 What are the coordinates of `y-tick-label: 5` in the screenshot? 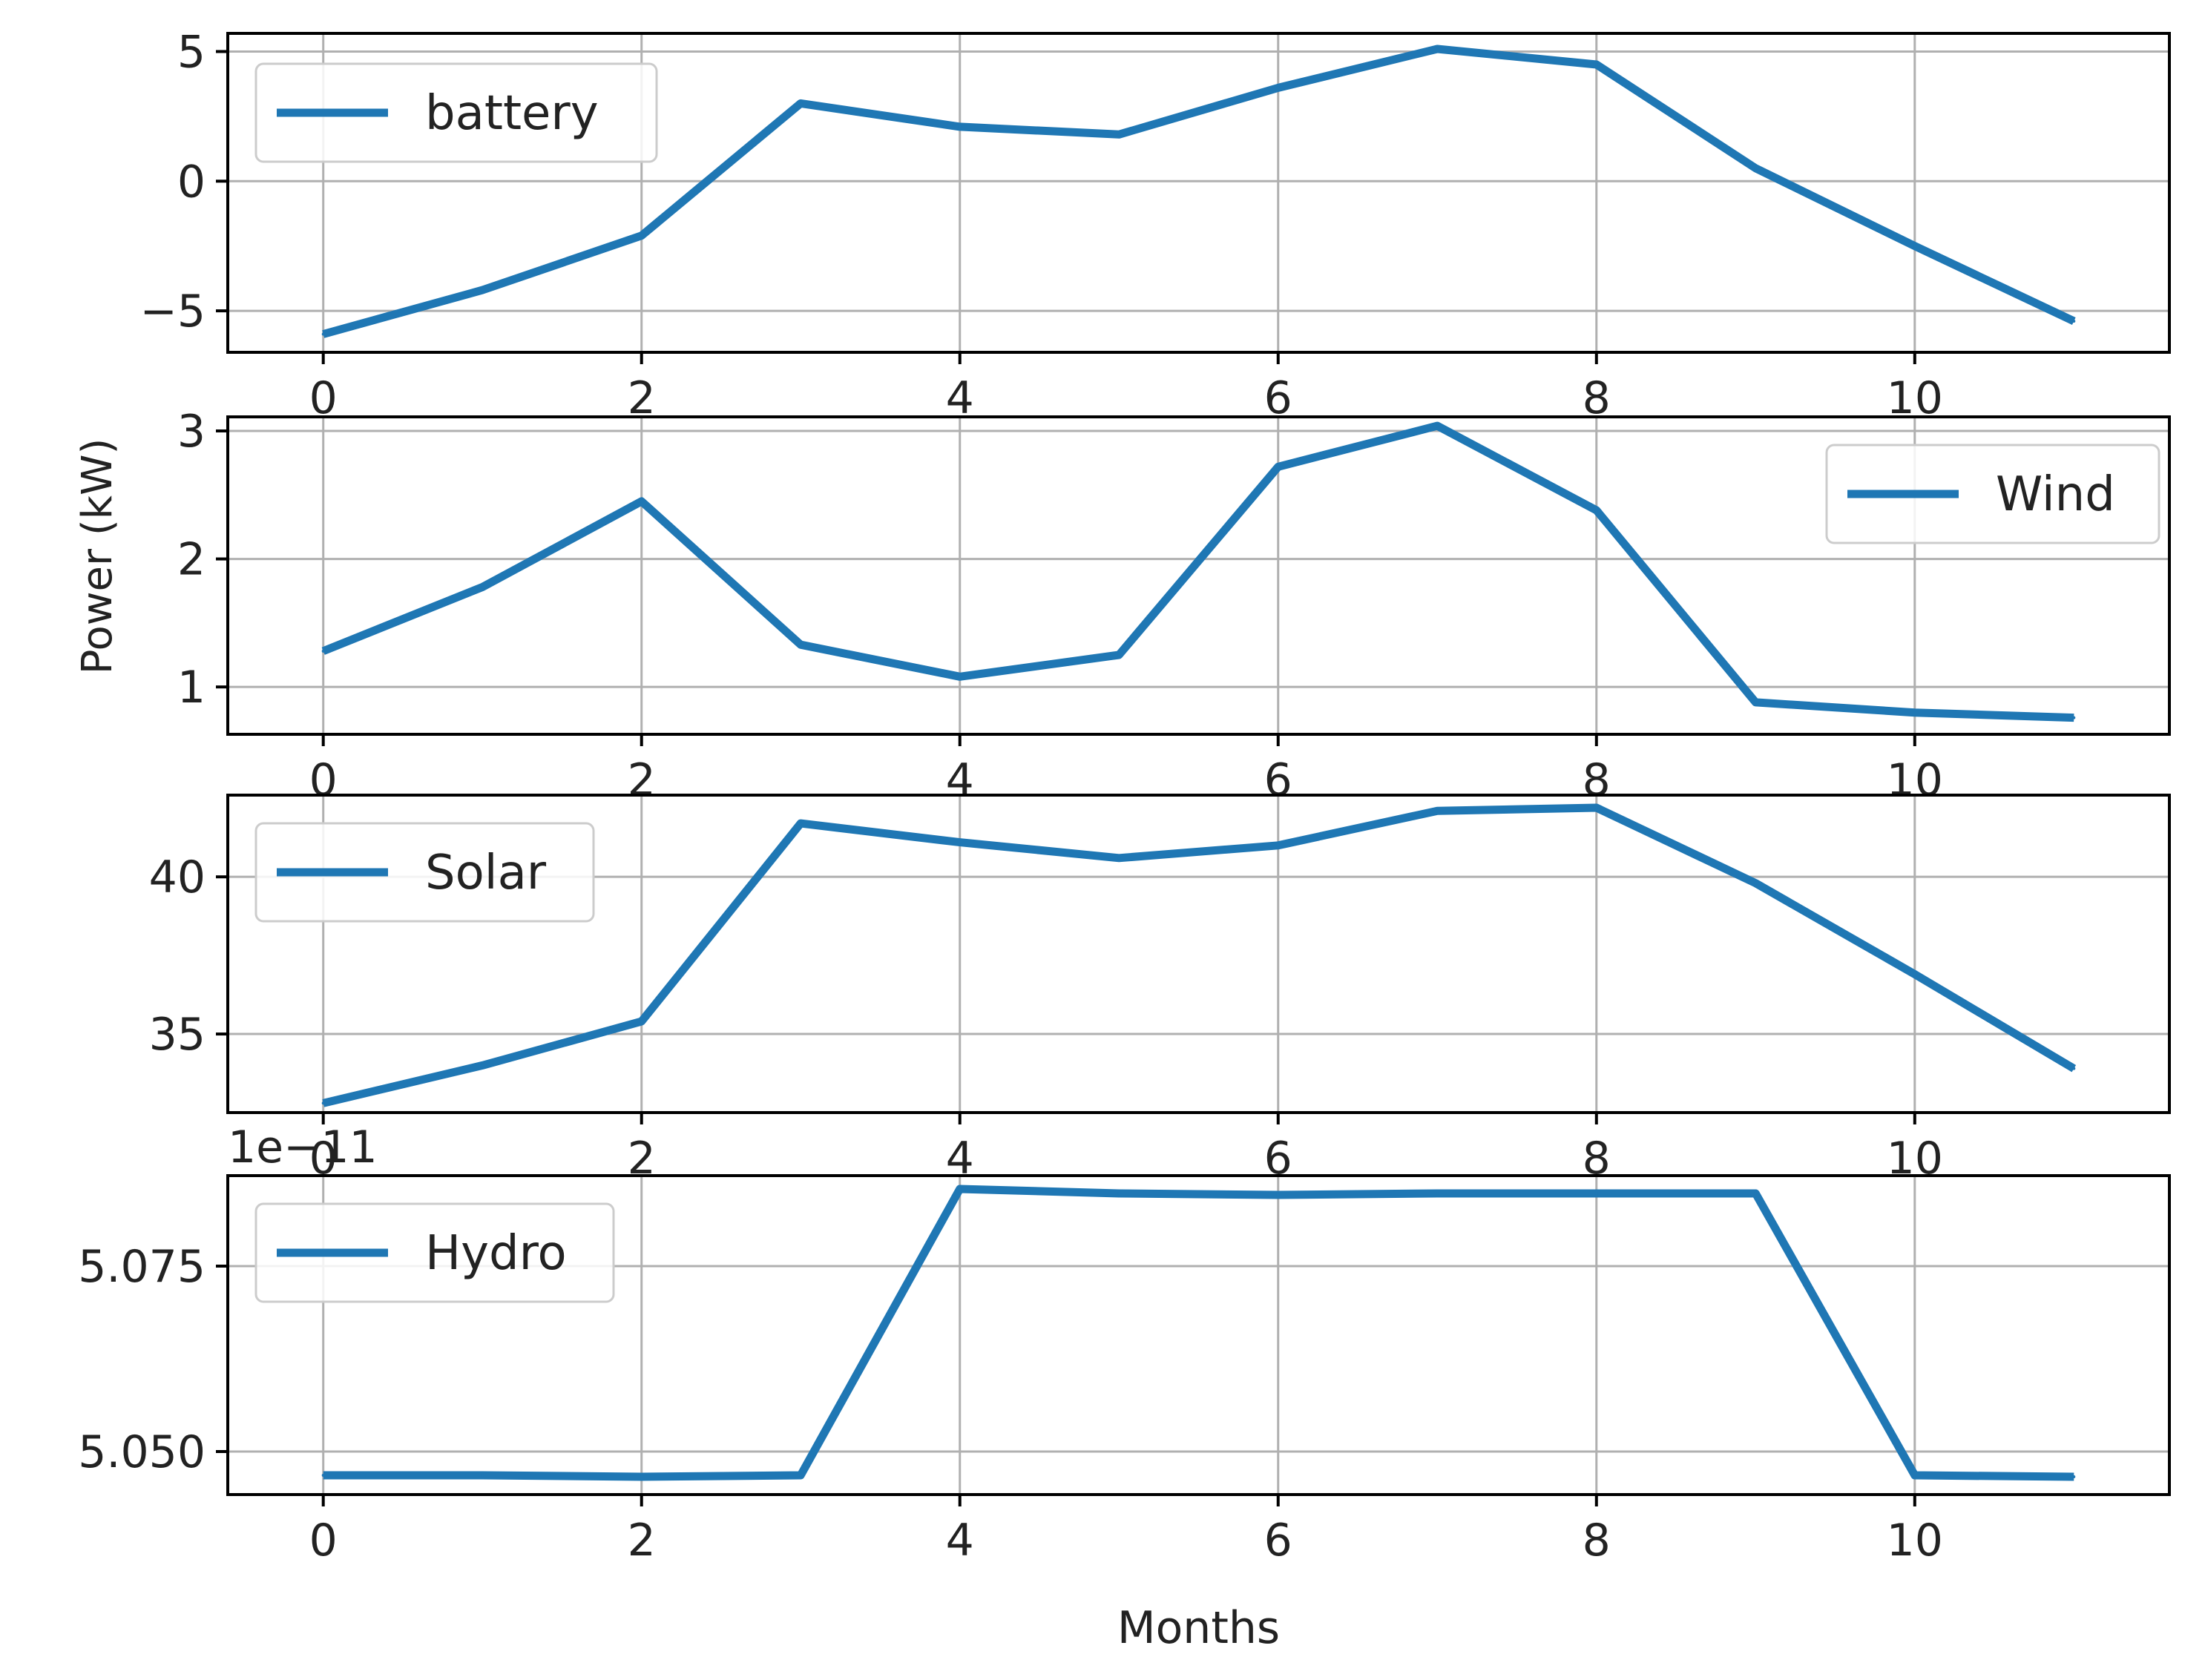 It's located at (191, 52).